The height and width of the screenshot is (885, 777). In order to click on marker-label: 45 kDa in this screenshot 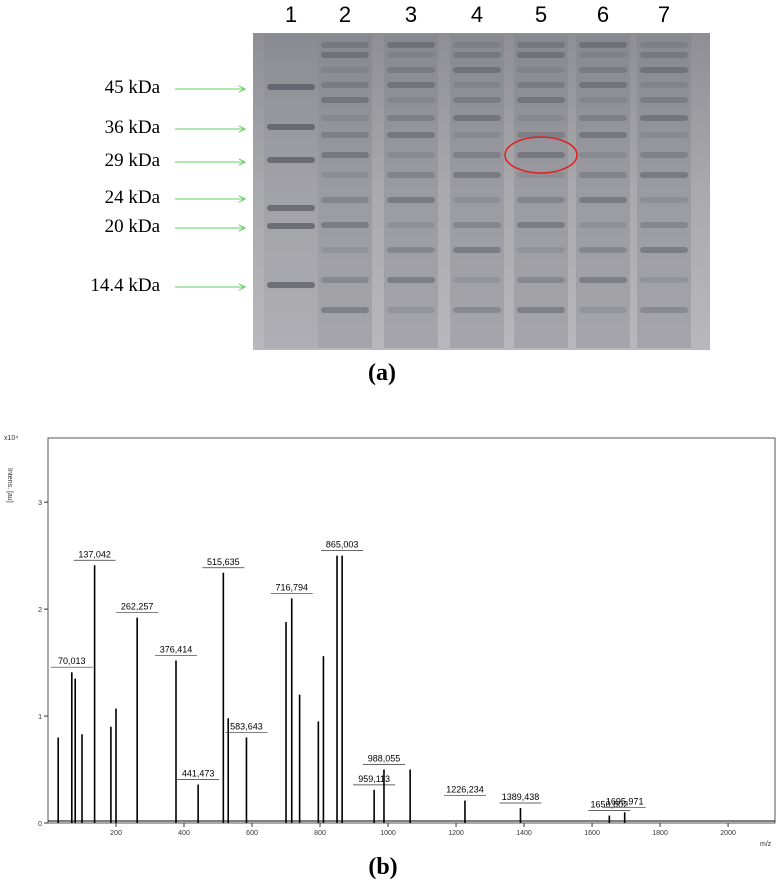, I will do `click(133, 87)`.